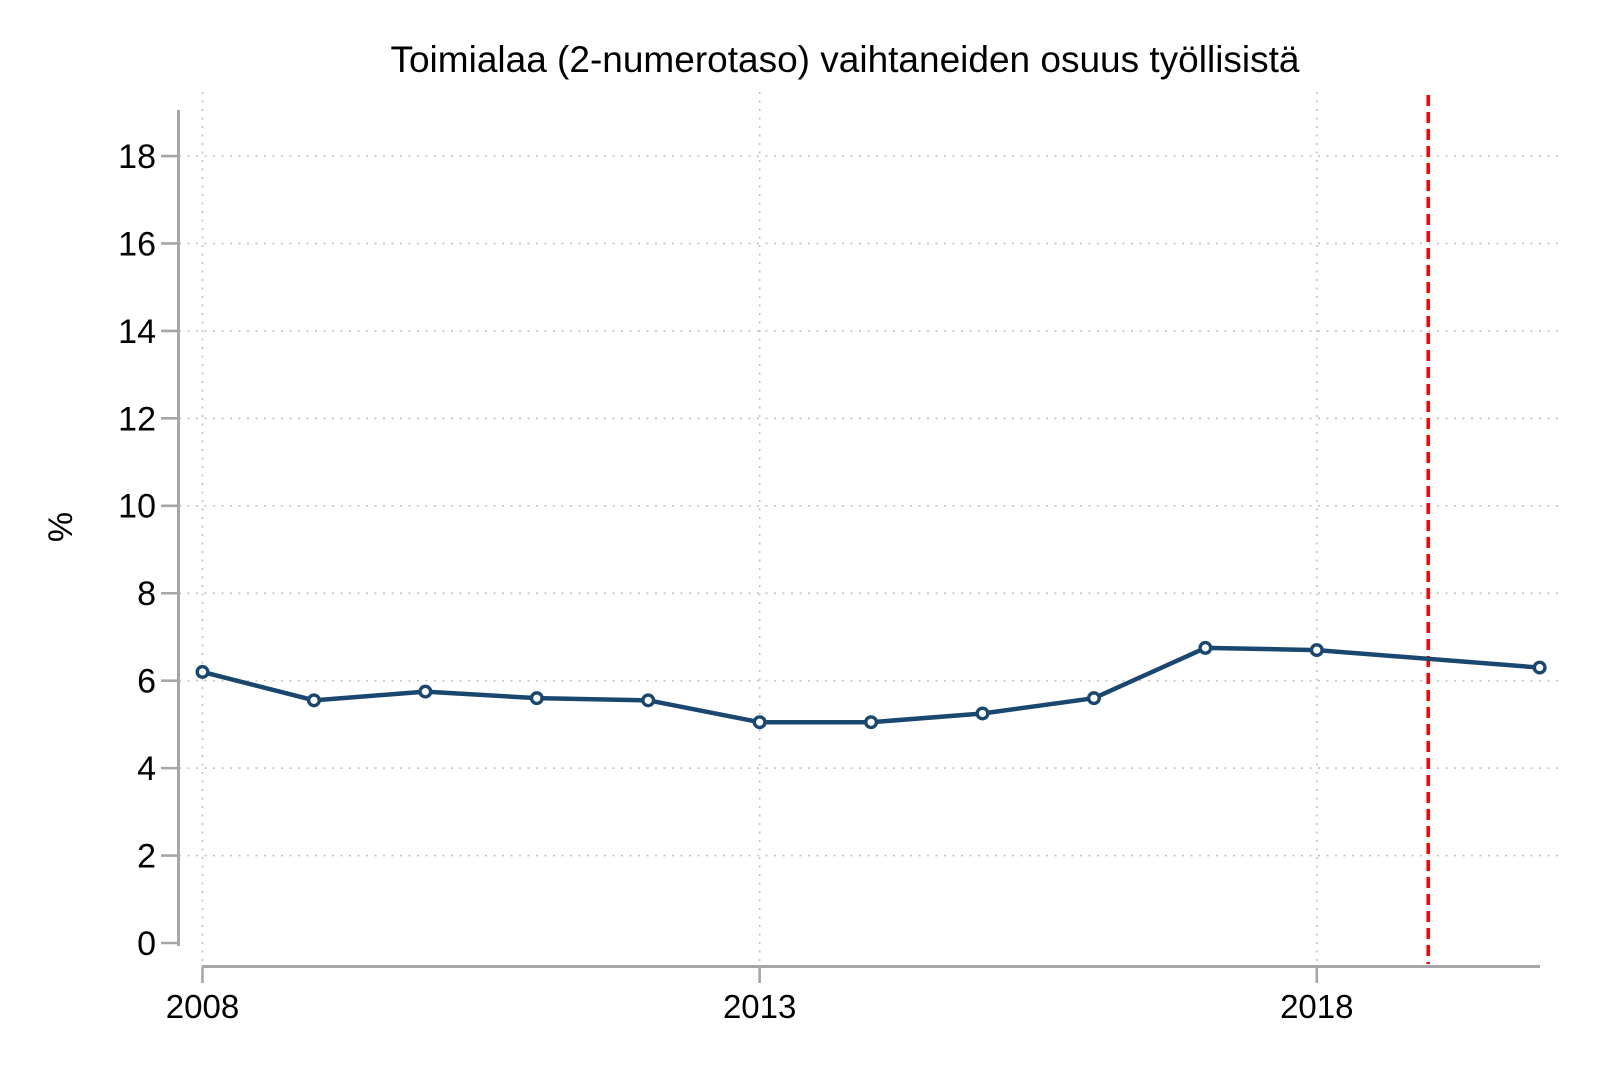 This screenshot has height=1067, width=1600. What do you see at coordinates (61, 527) in the screenshot?
I see `y-axis-label: %` at bounding box center [61, 527].